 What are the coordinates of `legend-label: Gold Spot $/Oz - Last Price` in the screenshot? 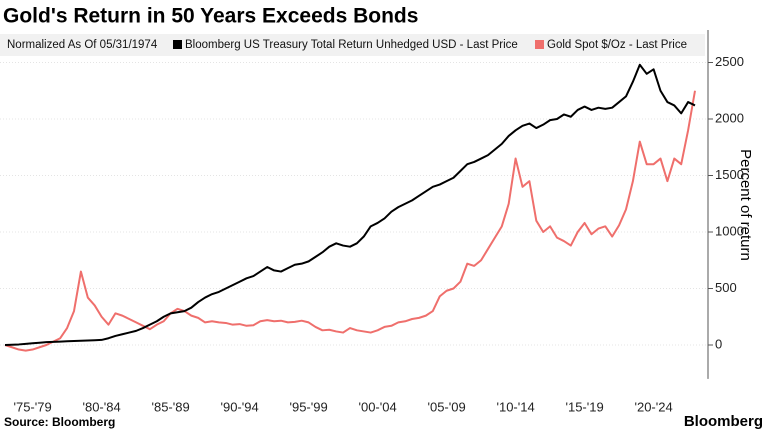 It's located at (617, 45).